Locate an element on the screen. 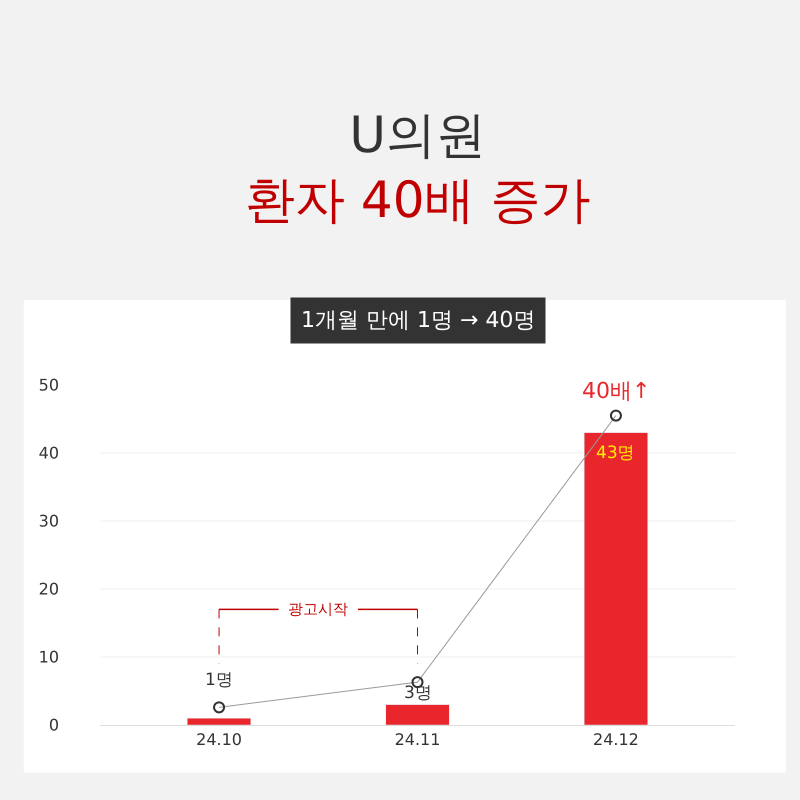 The height and width of the screenshot is (800, 800). annotation: 광고시작 is located at coordinates (318, 609).